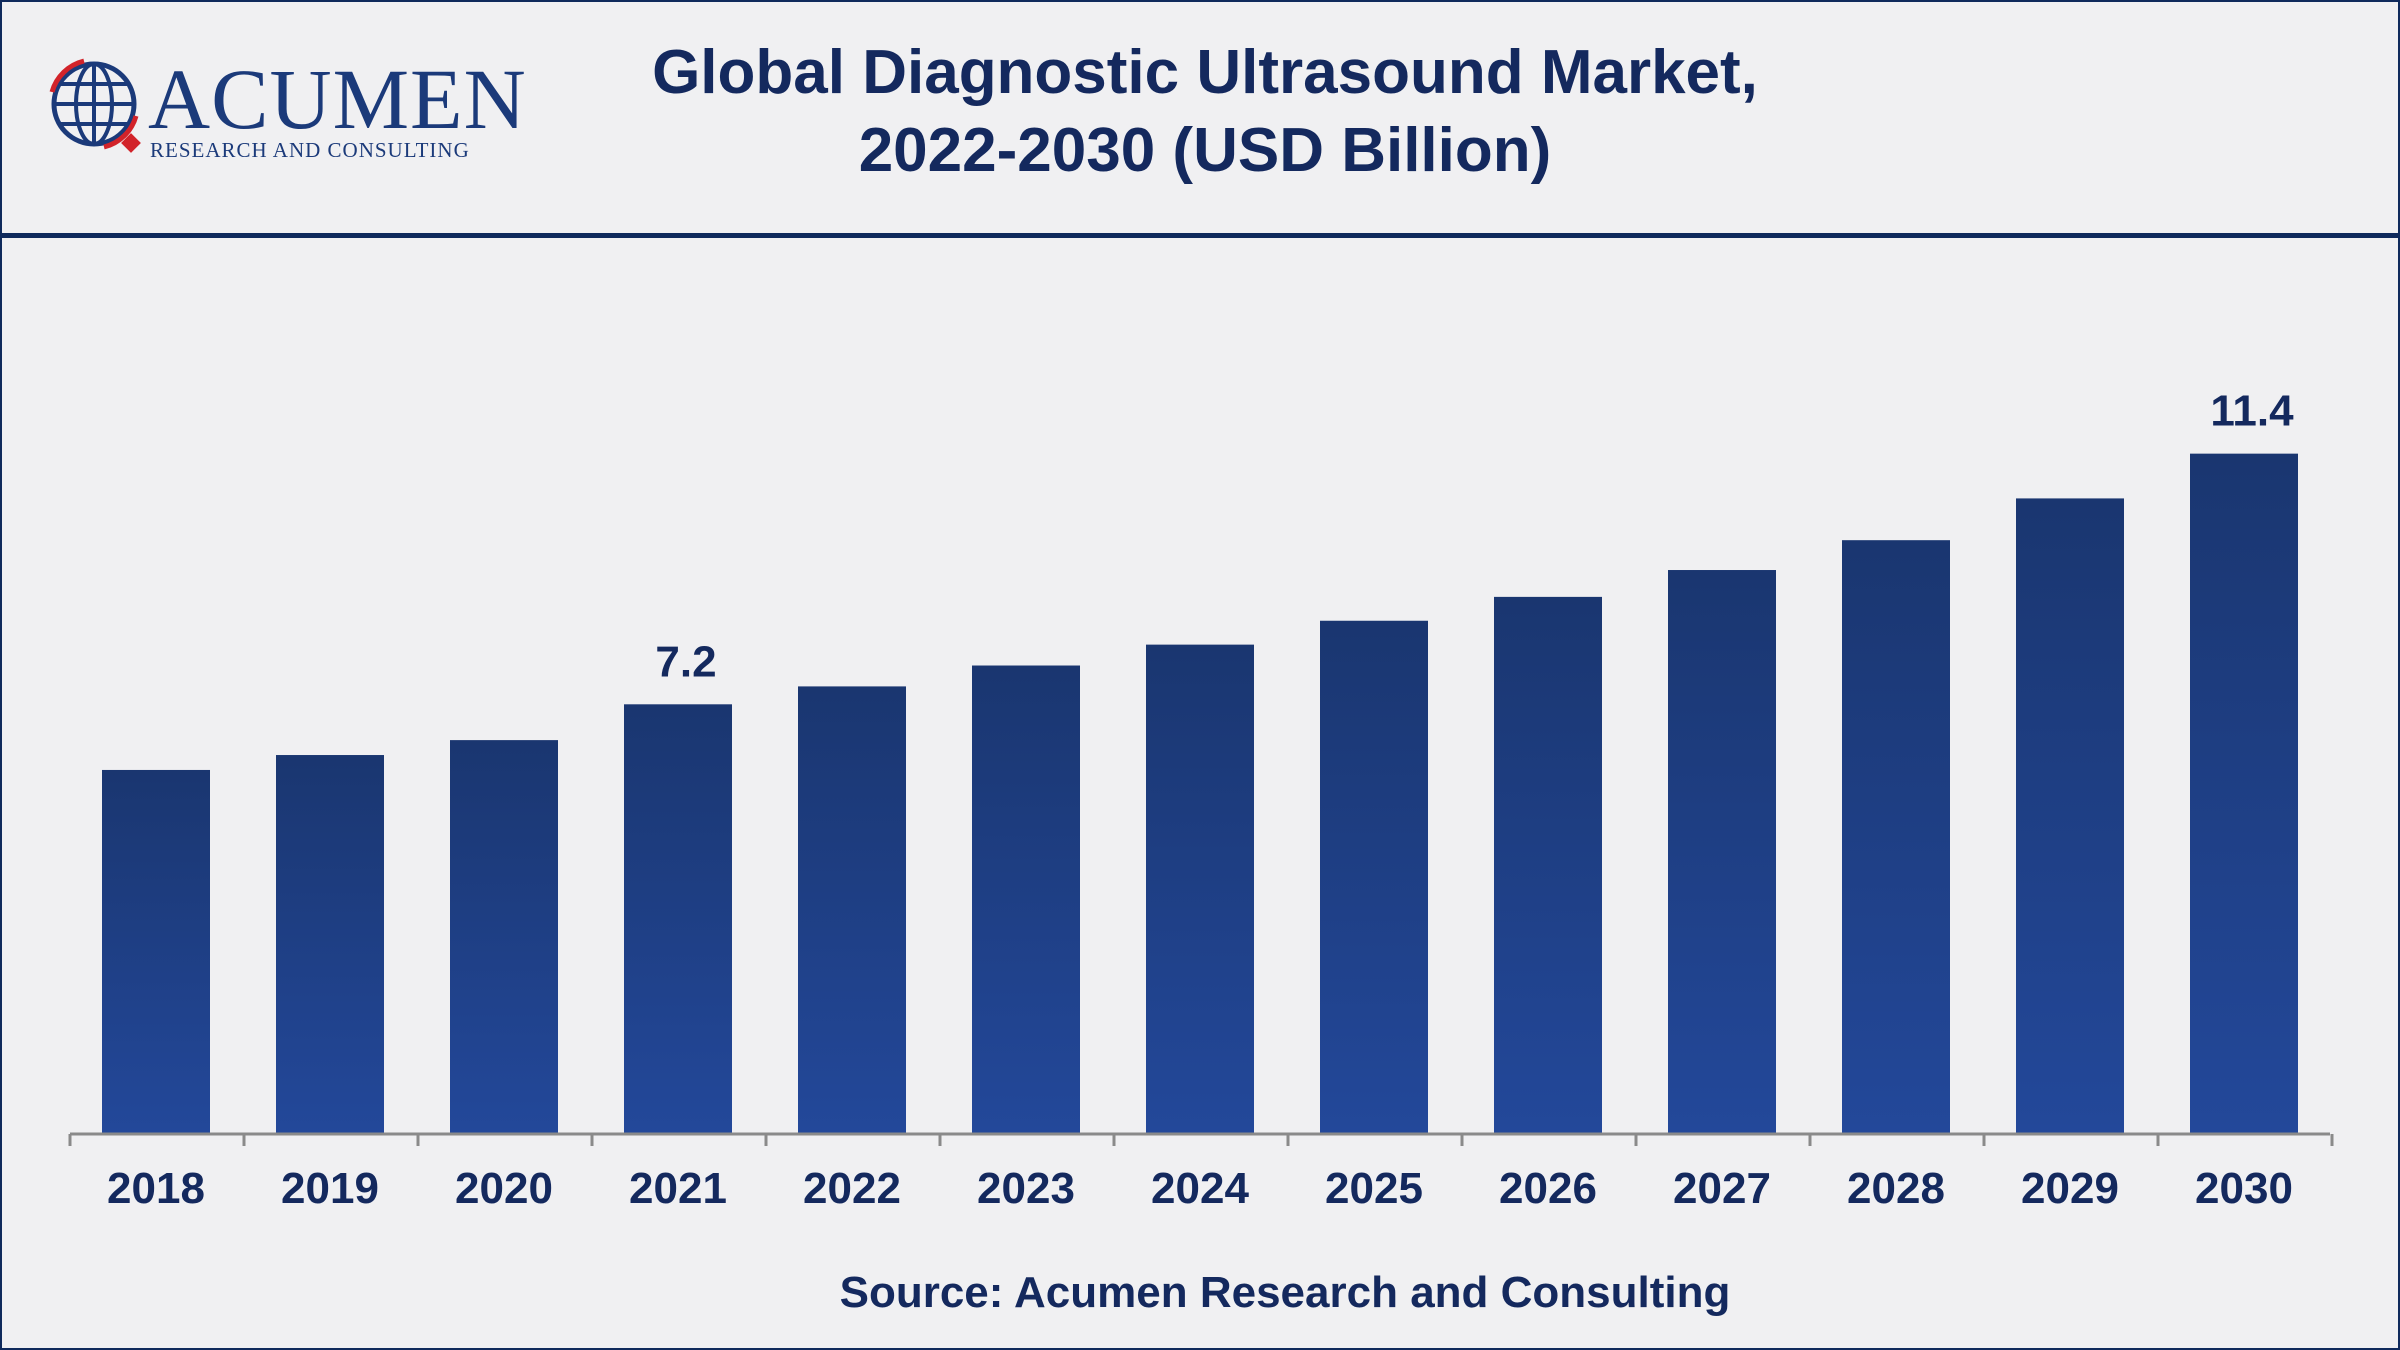  I want to click on bar-2023, so click(1026, 899).